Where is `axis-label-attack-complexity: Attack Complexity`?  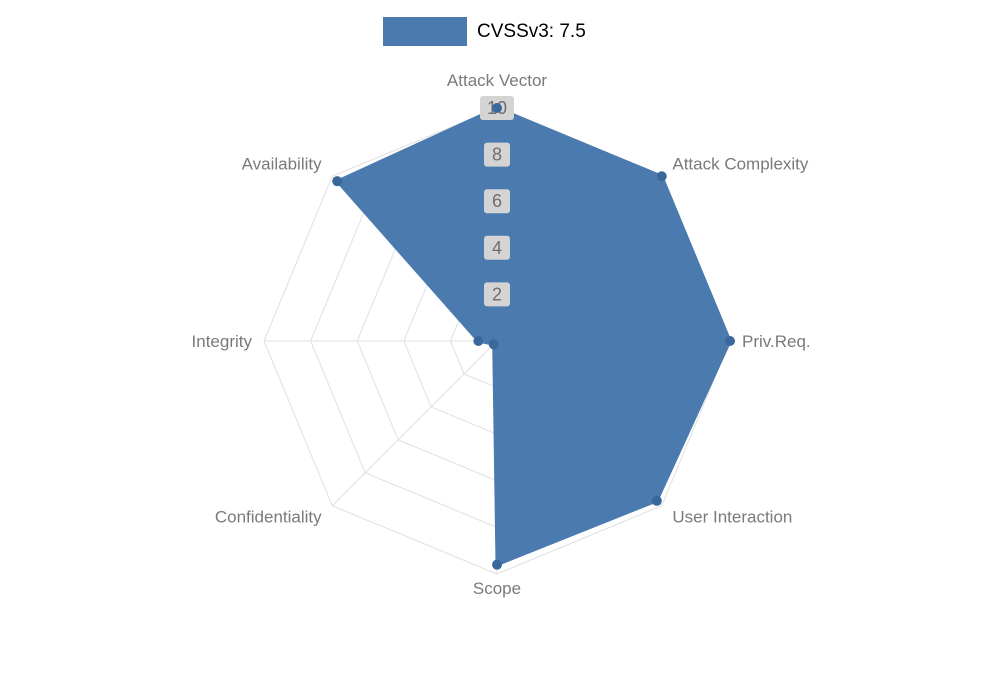 axis-label-attack-complexity: Attack Complexity is located at coordinates (740, 164).